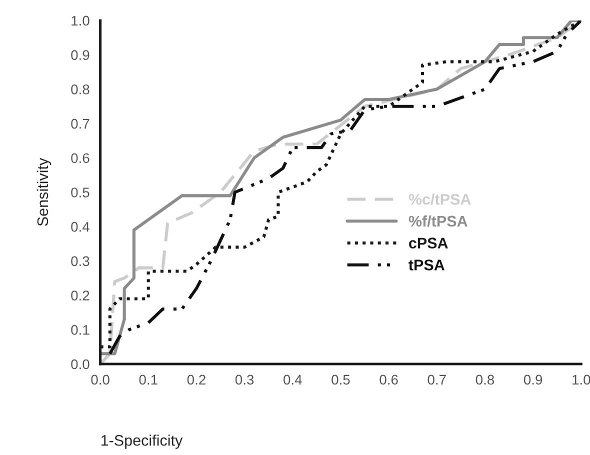 This screenshot has height=455, width=590. What do you see at coordinates (244, 379) in the screenshot?
I see `x-tick-label: 0.3` at bounding box center [244, 379].